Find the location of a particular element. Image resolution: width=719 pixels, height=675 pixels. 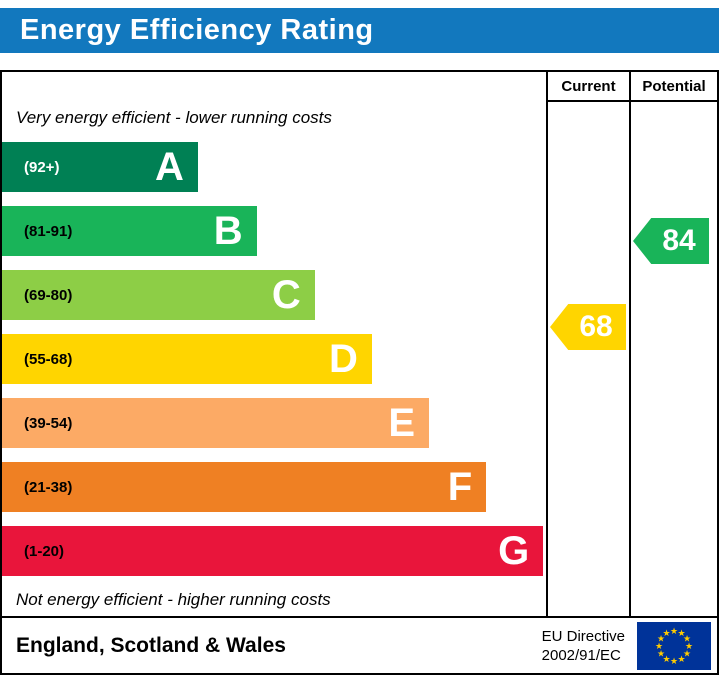

band-bar-b: (81-91) B is located at coordinates (129, 231).